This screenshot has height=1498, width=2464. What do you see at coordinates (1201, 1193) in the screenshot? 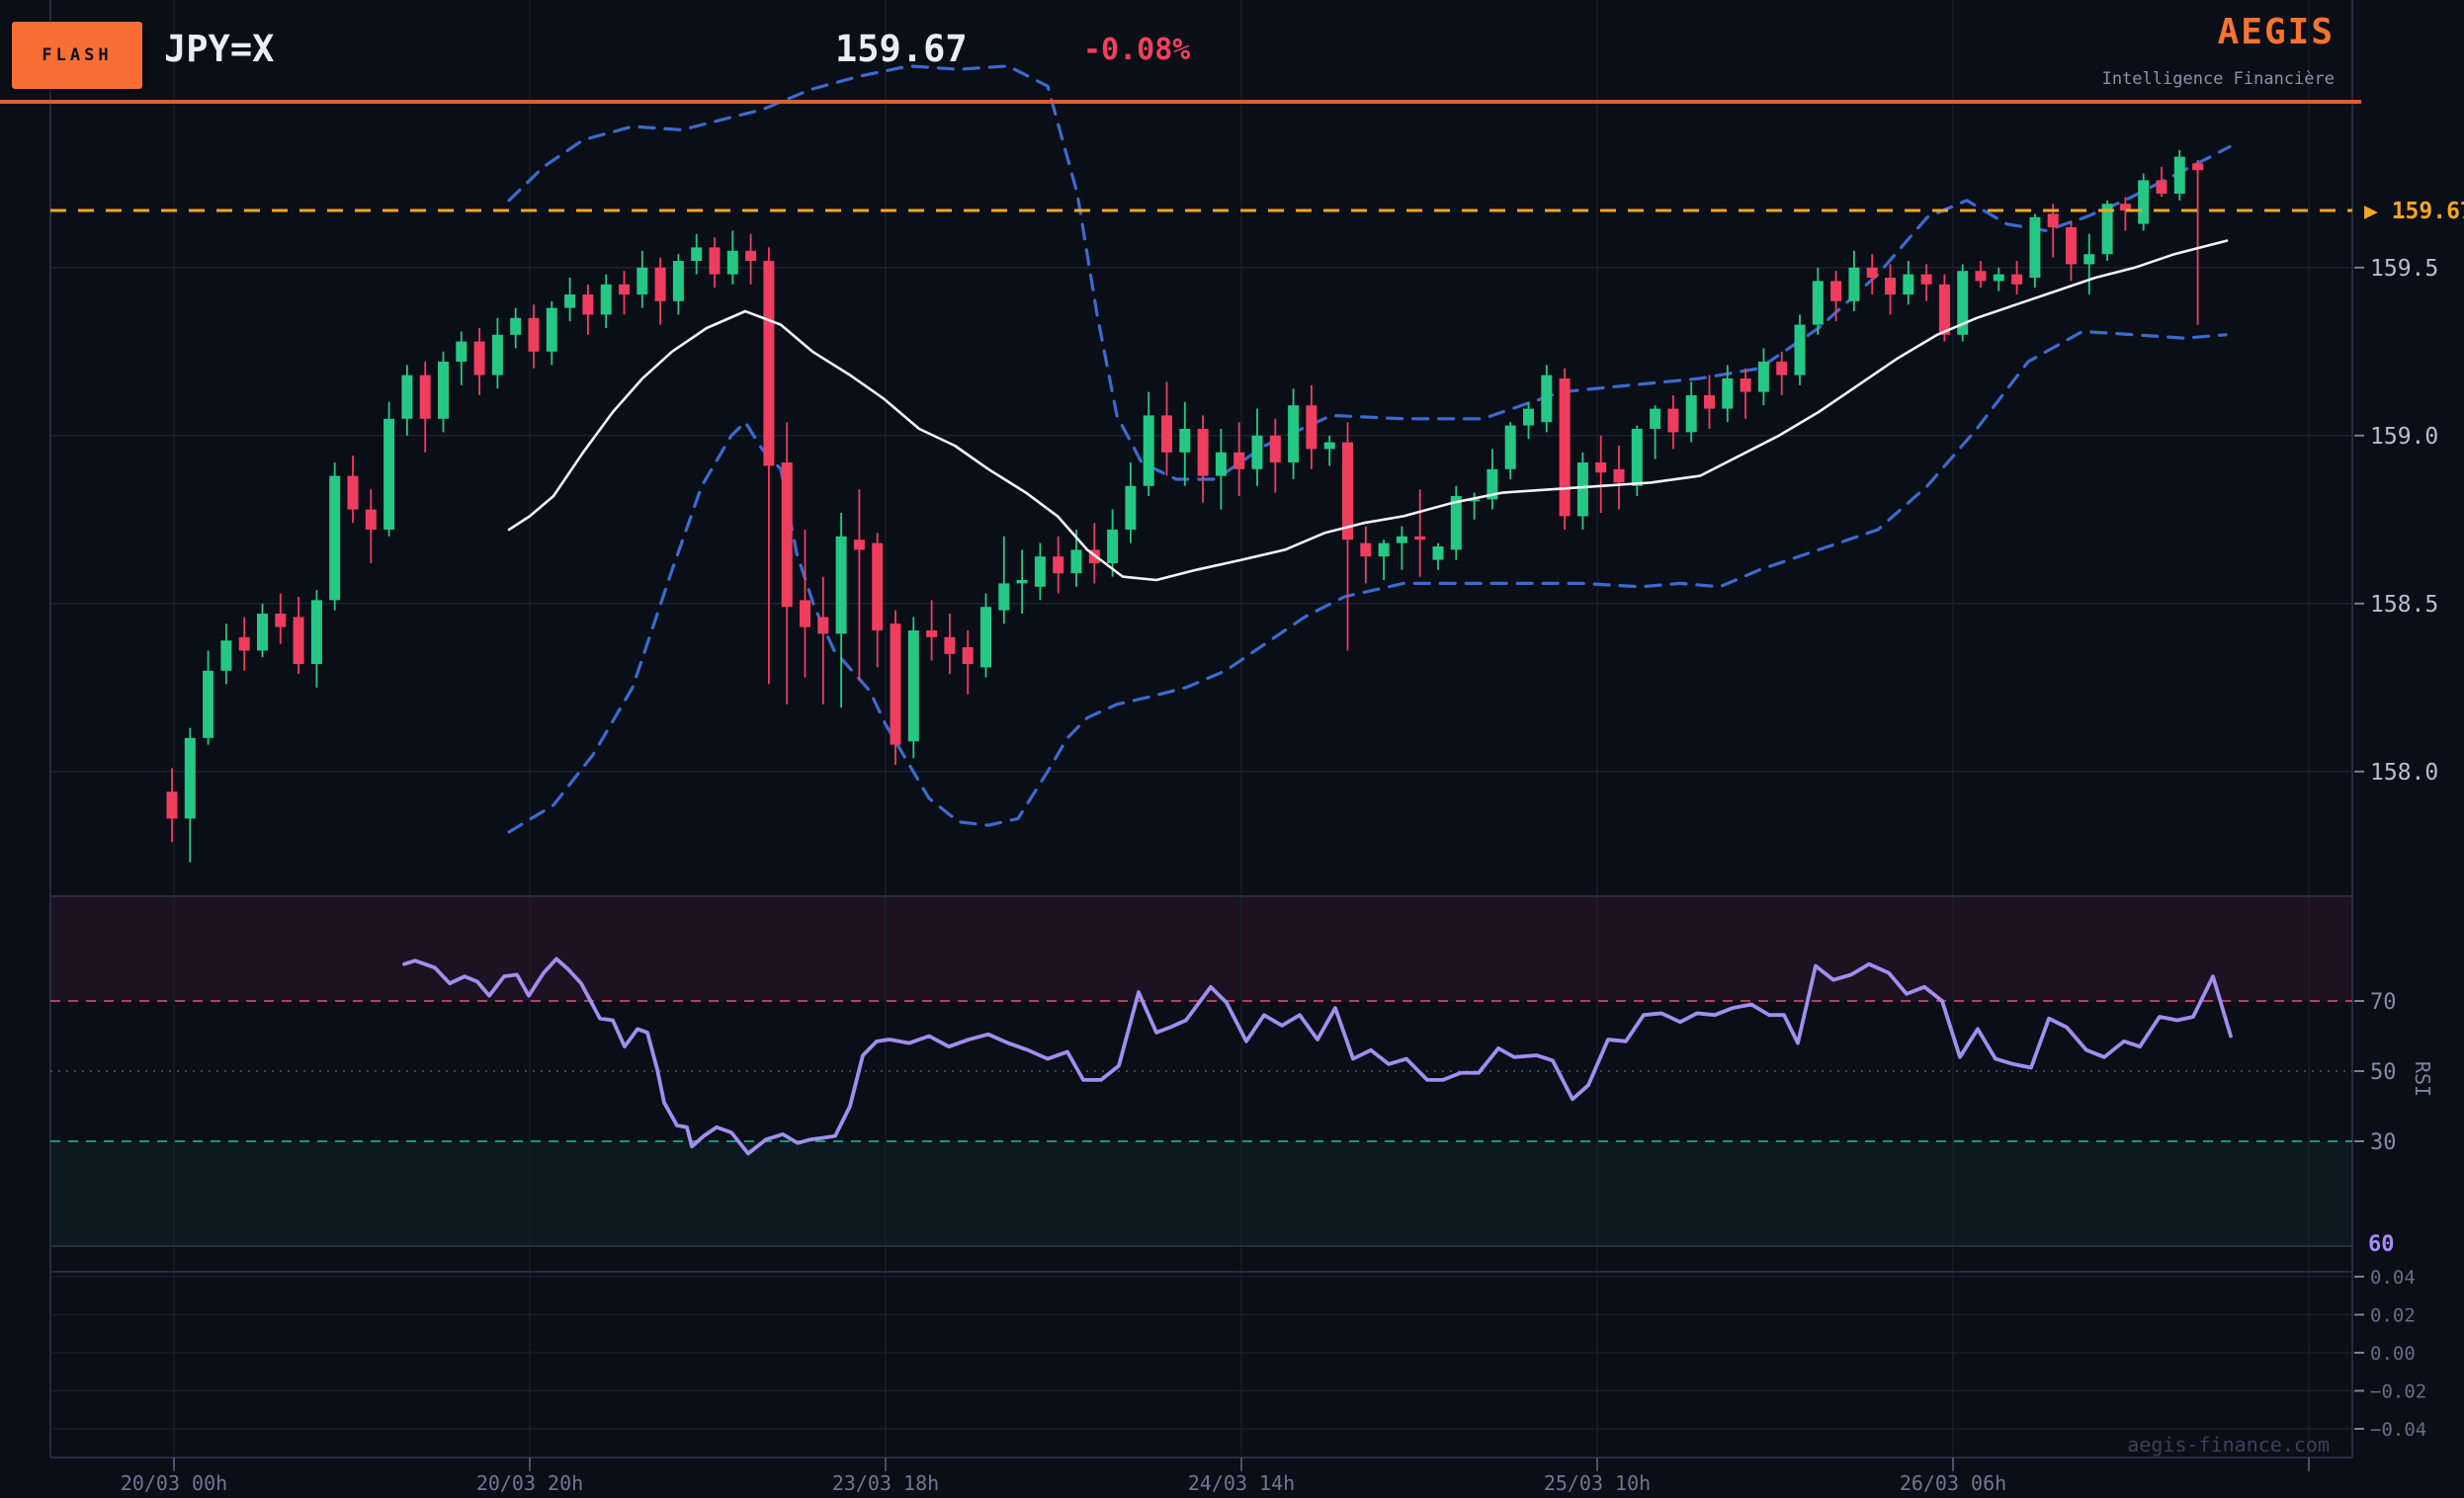
I see `rsi-oversold-zone` at bounding box center [1201, 1193].